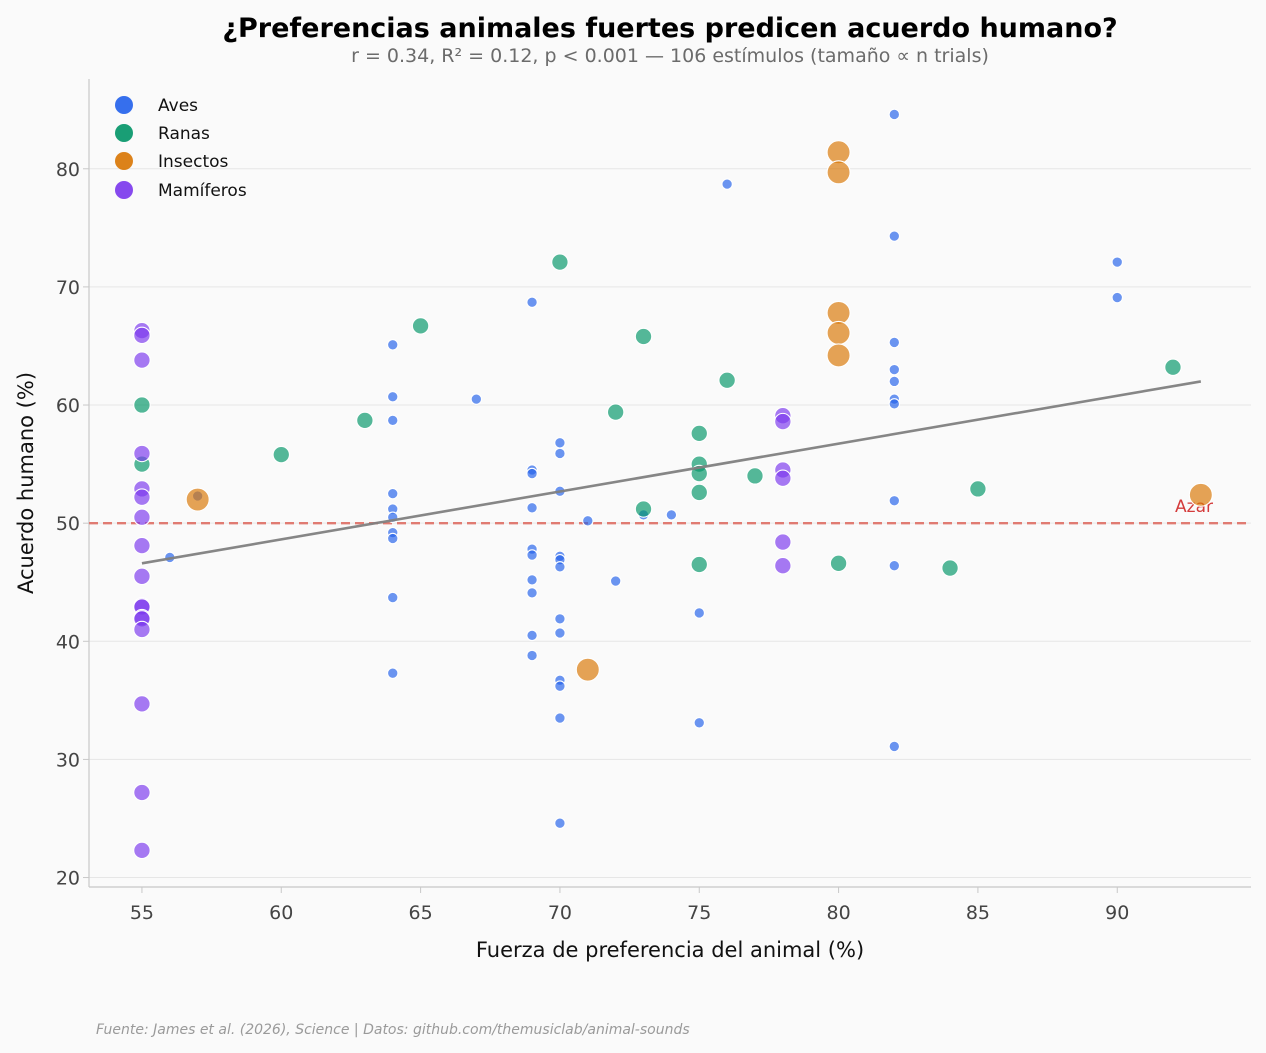  I want to click on y-tick-label: 40, so click(68, 642).